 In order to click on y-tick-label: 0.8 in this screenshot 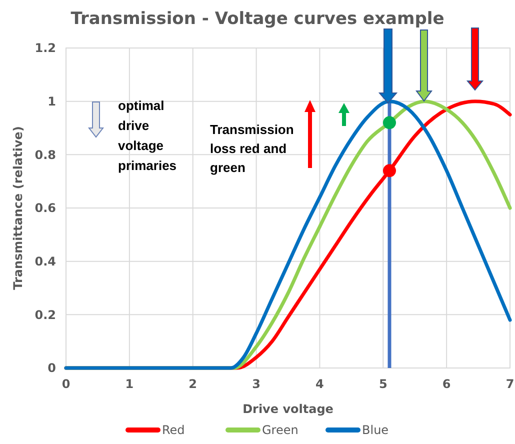, I will do `click(45, 155)`.